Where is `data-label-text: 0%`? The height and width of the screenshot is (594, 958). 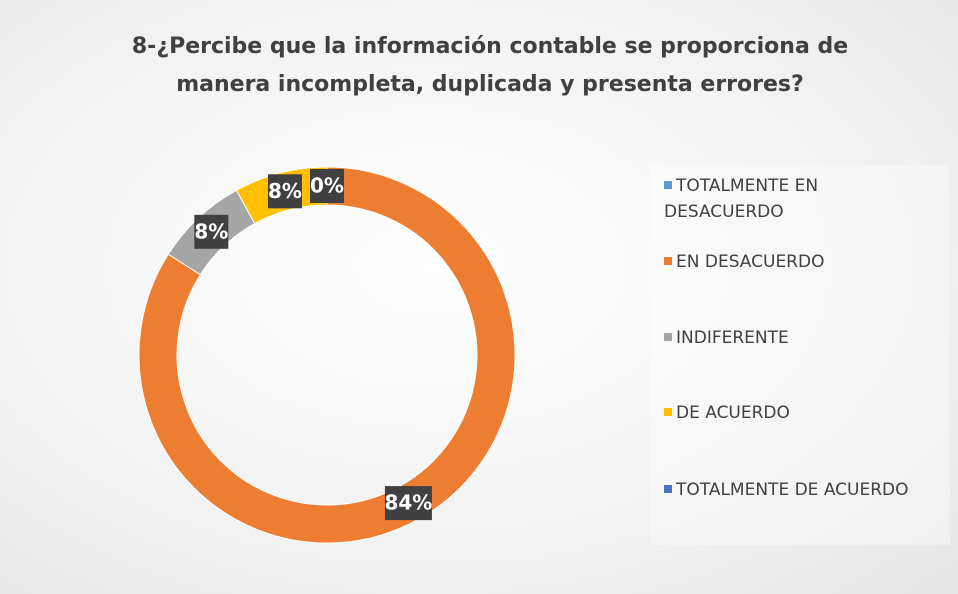 data-label-text: 0% is located at coordinates (327, 186).